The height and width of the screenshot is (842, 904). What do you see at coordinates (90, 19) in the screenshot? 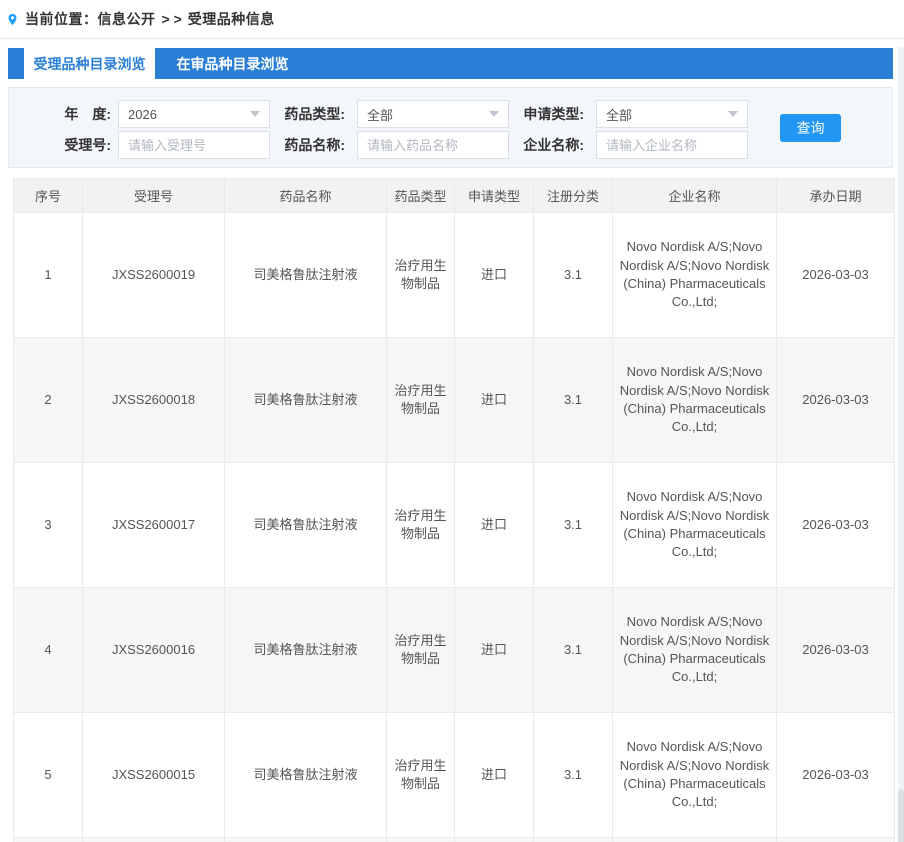
I see `breadcrumb-location: 当前位置：信息公开` at bounding box center [90, 19].